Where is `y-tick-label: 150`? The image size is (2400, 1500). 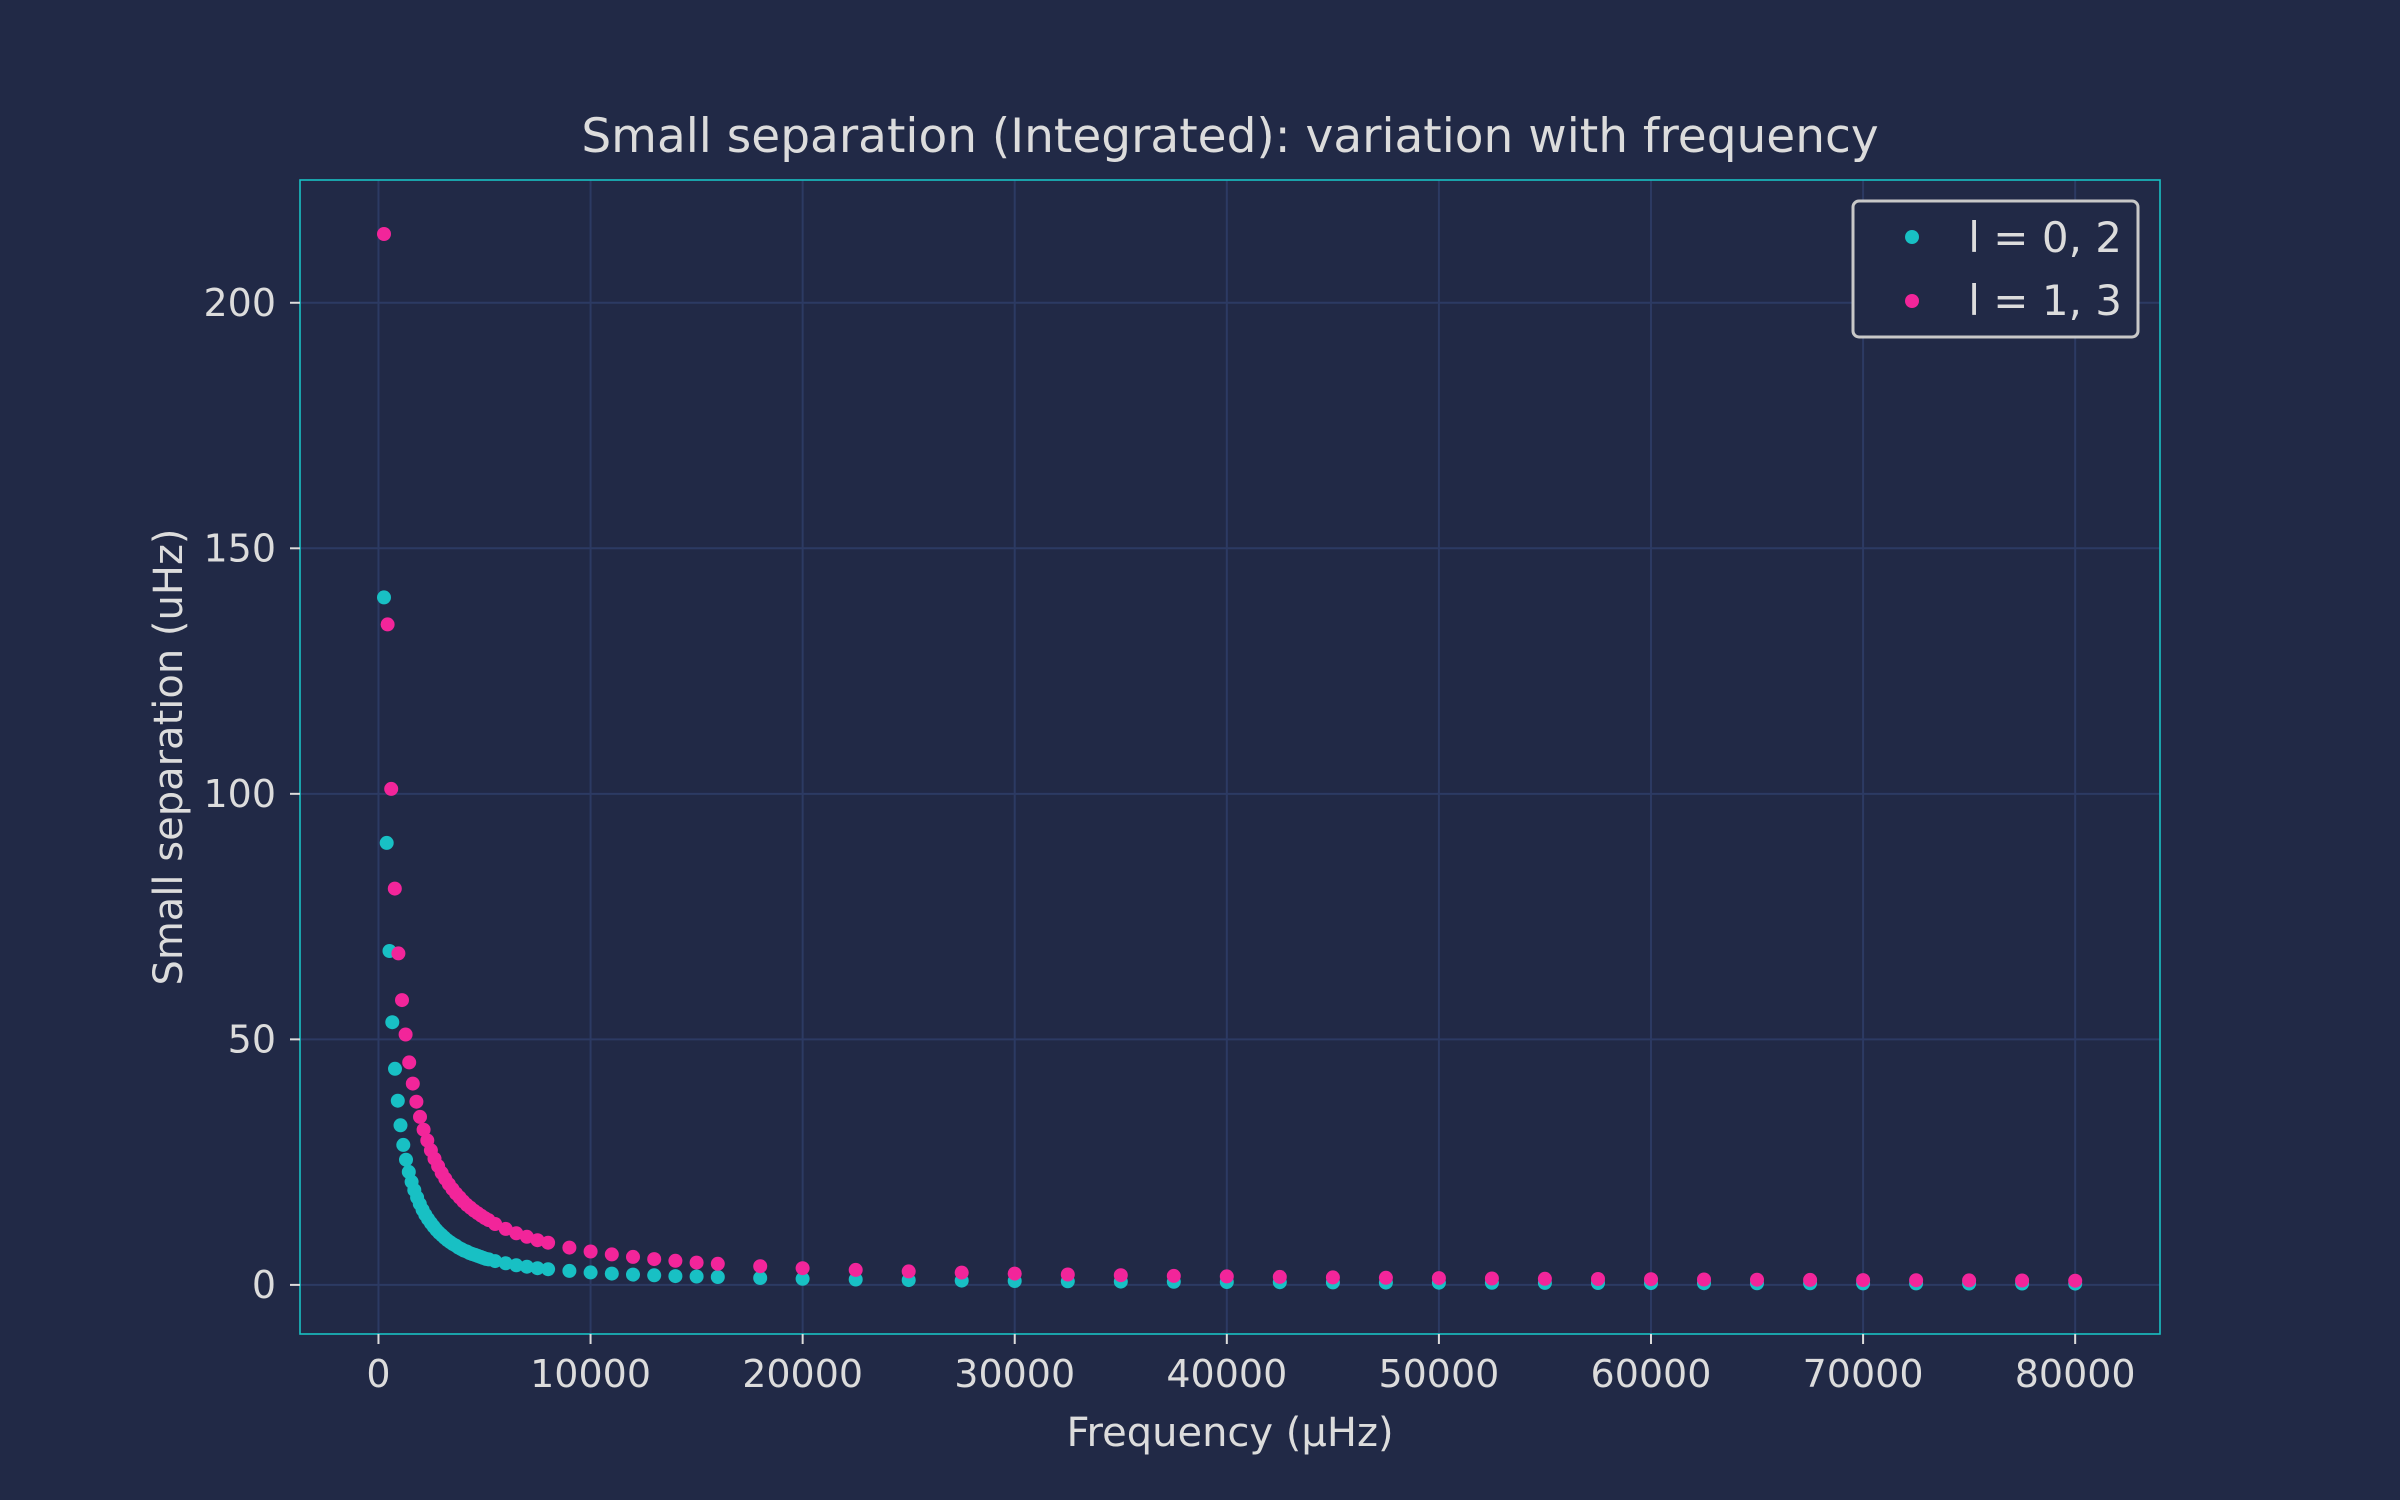
y-tick-label: 150 is located at coordinates (239, 548).